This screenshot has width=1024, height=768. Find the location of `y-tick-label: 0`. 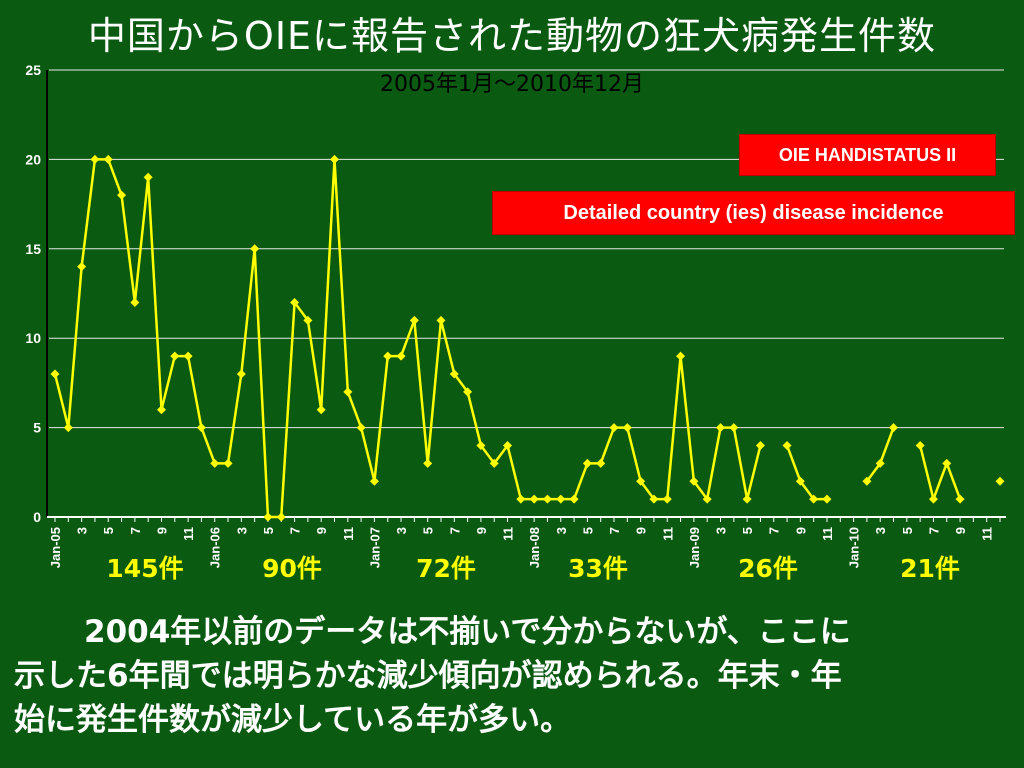

y-tick-label: 0 is located at coordinates (37, 517).